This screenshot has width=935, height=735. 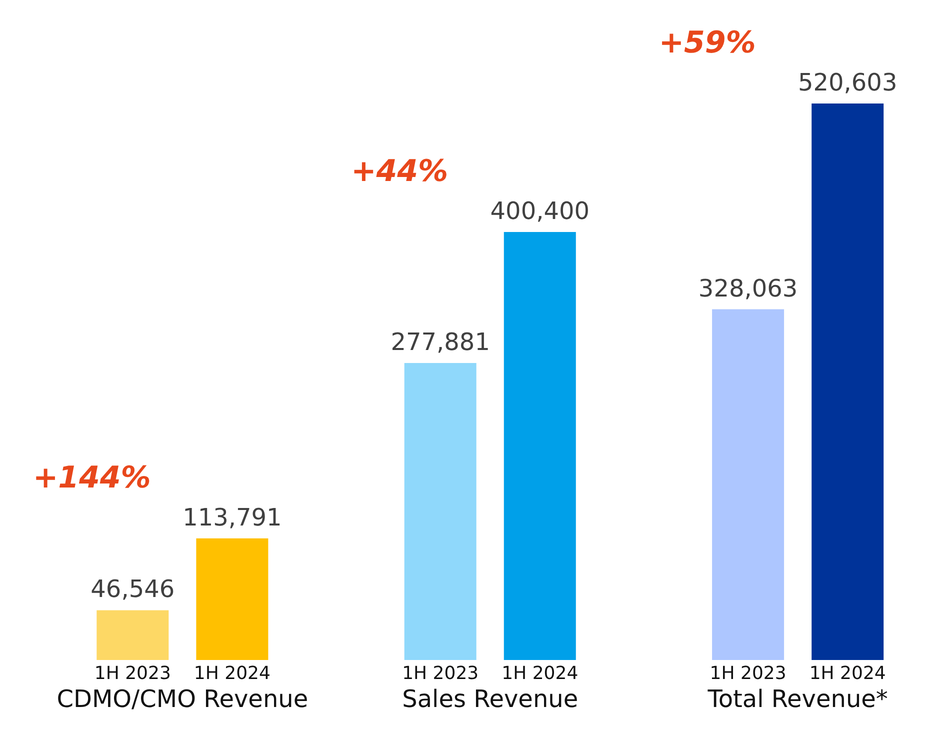 What do you see at coordinates (132, 673) in the screenshot?
I see `series-label: 1H 2023` at bounding box center [132, 673].